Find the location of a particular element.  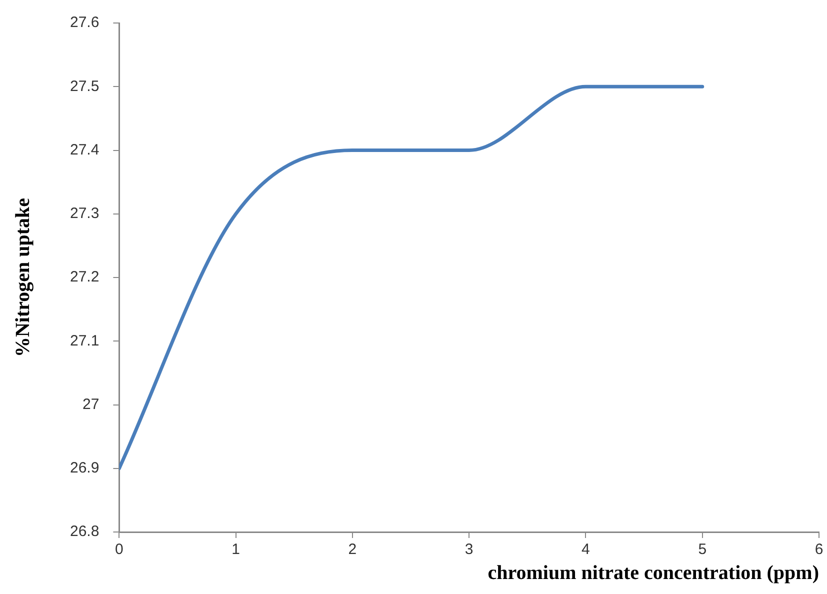

y-tick-label: 26.9 is located at coordinates (85, 468).